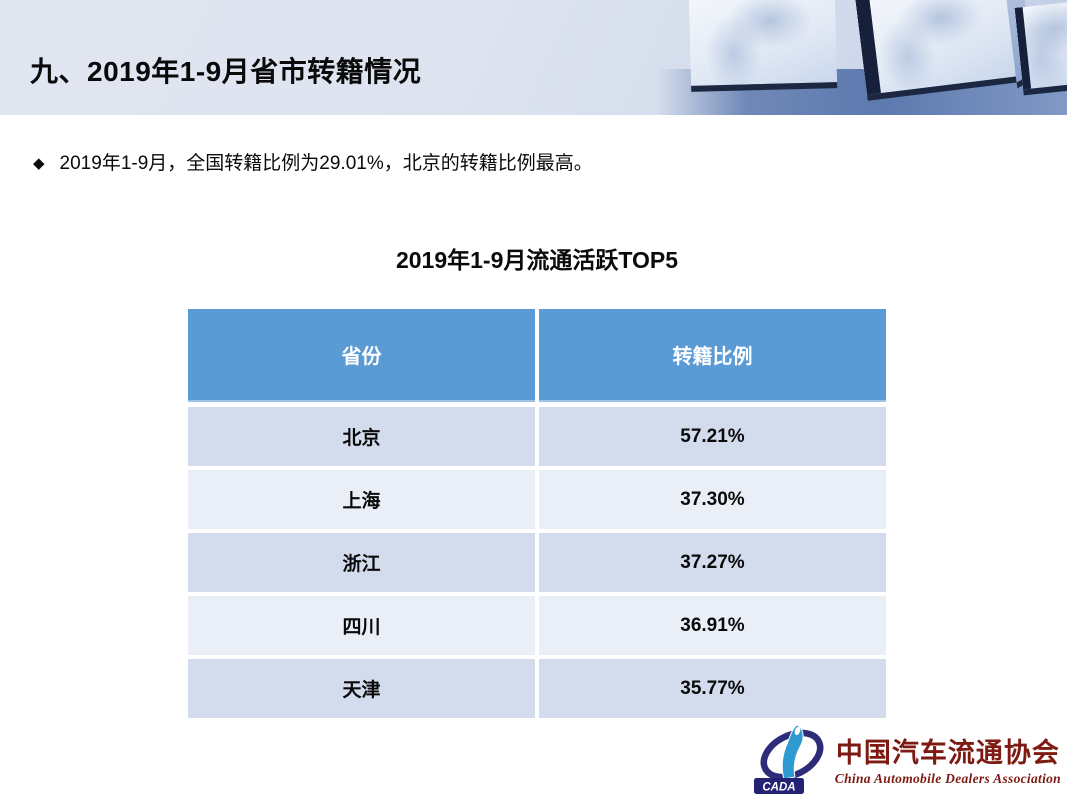 This screenshot has height=802, width=1067. I want to click on table-row: 北京 57.21%, so click(537, 436).